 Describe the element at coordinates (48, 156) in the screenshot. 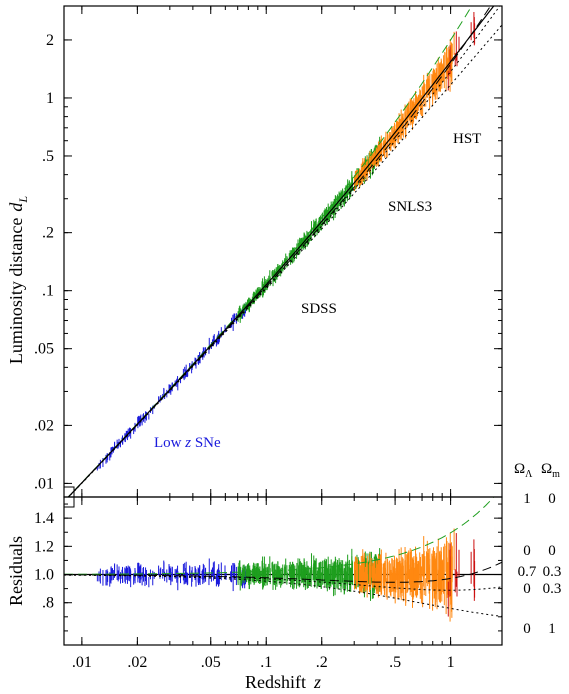

I see `top-y-tick-label: .5` at that location.